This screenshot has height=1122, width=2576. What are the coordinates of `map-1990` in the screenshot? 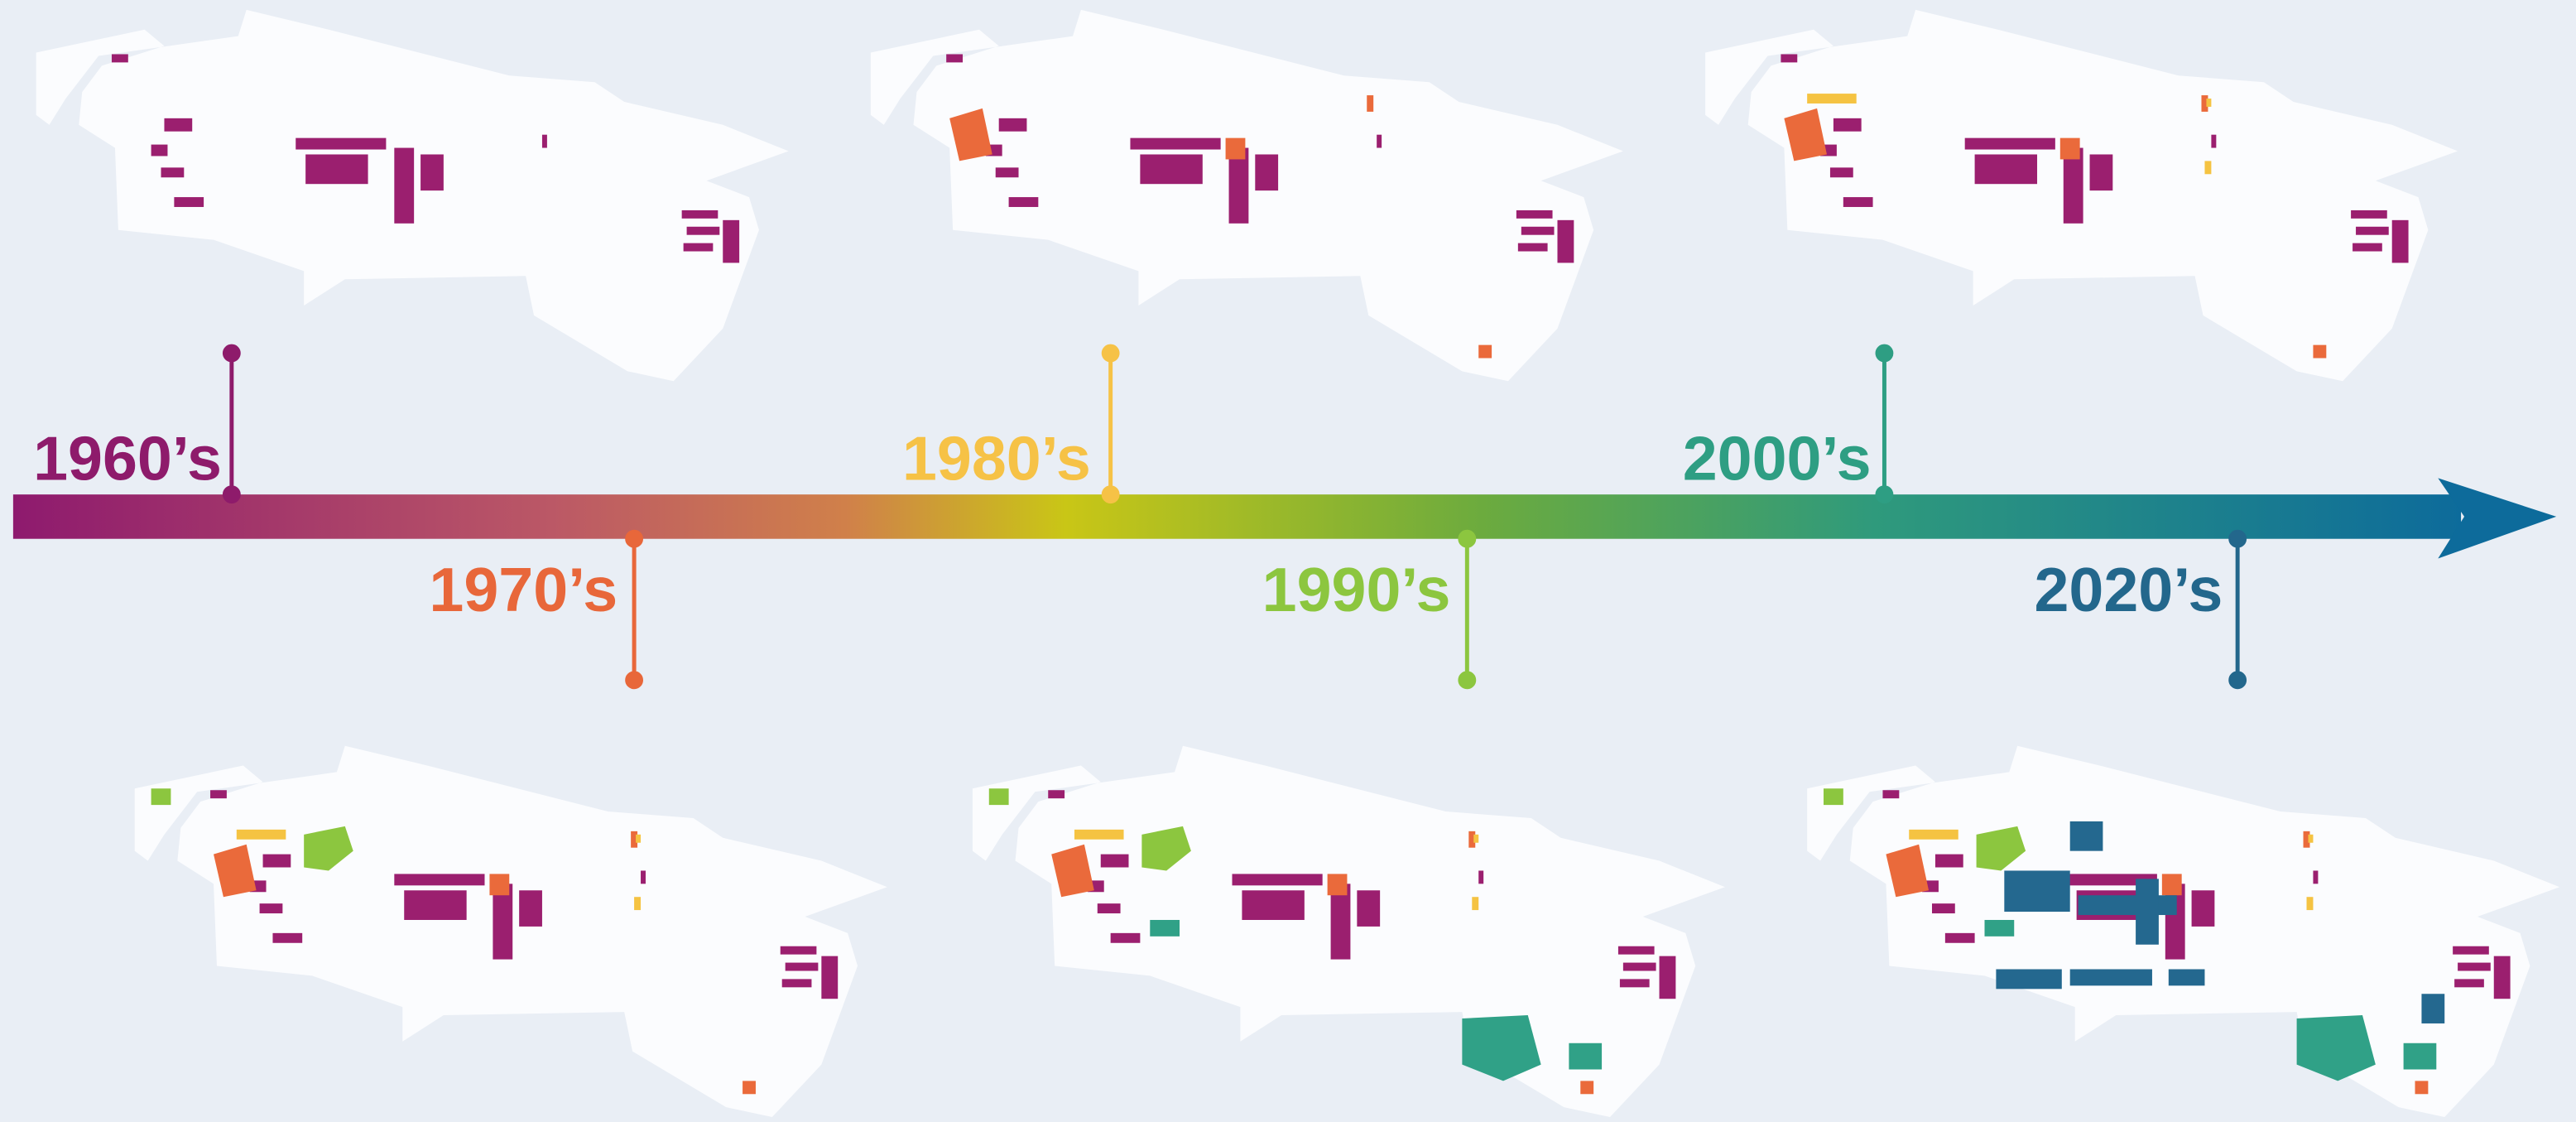 It's located at (1348, 931).